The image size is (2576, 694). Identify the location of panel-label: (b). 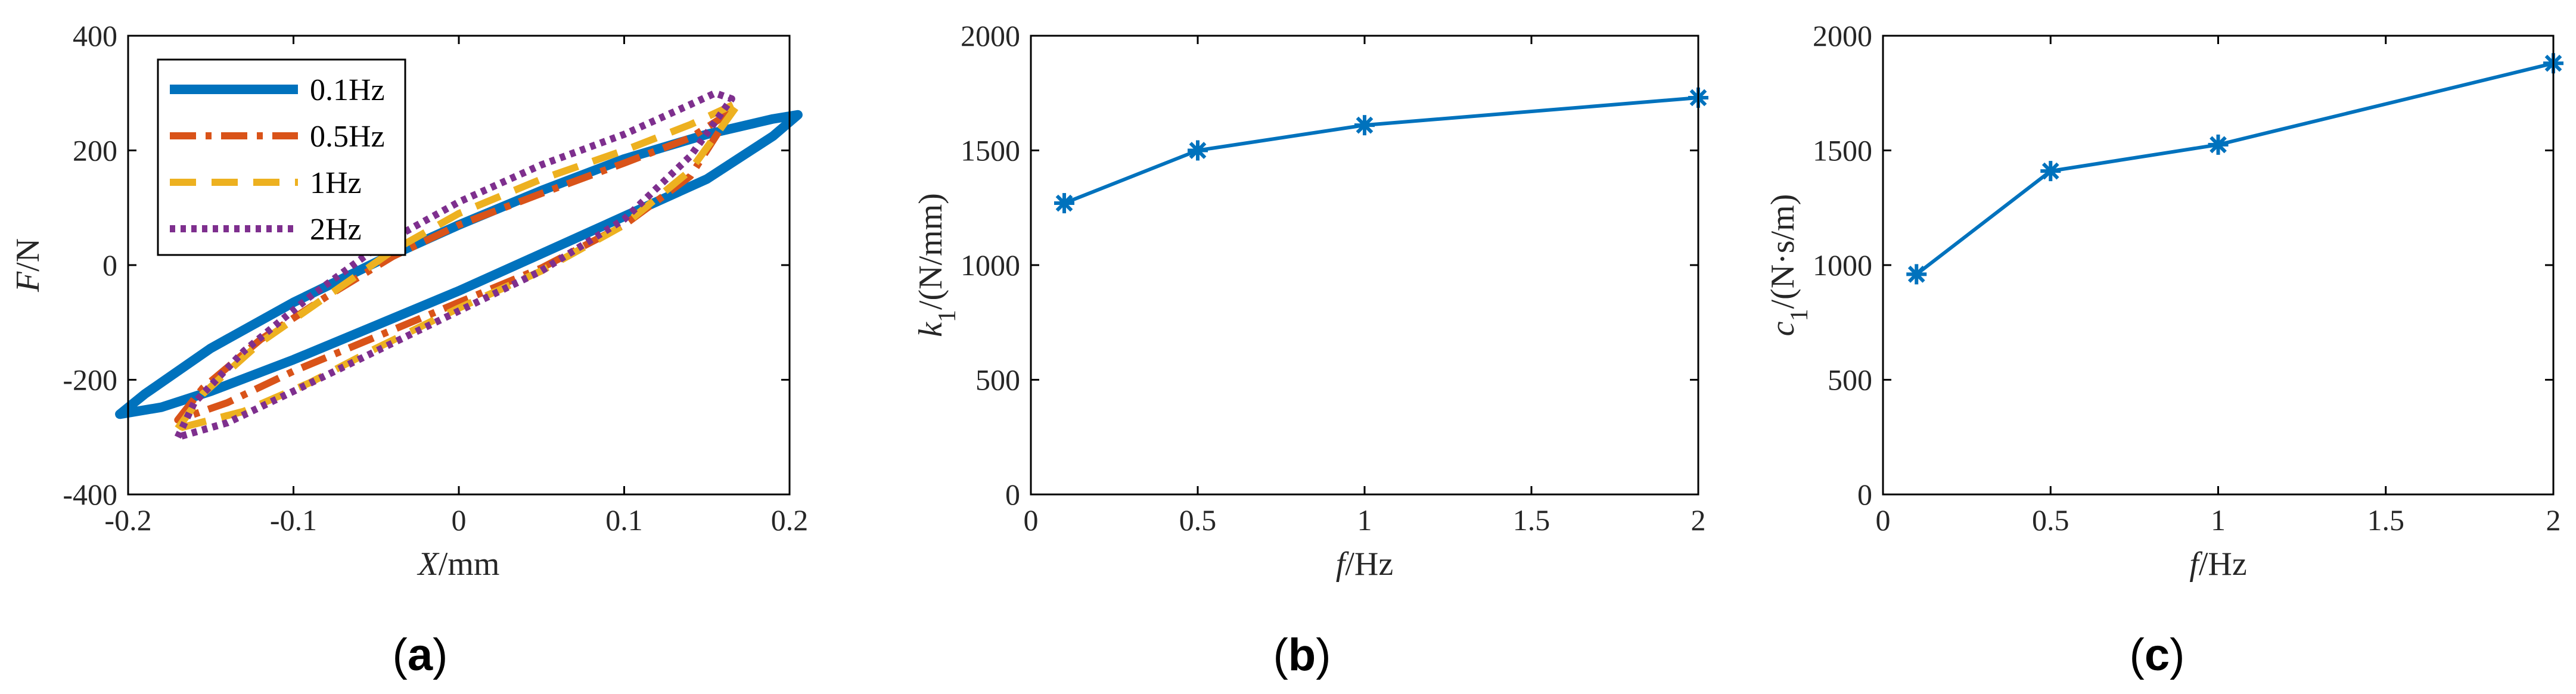
(1302, 655).